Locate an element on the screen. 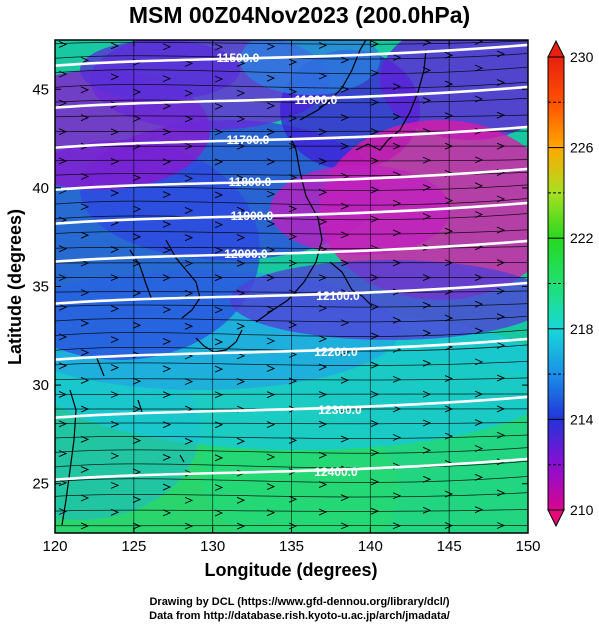 This screenshot has height=625, width=599. colorbar-max-triangle is located at coordinates (556, 48).